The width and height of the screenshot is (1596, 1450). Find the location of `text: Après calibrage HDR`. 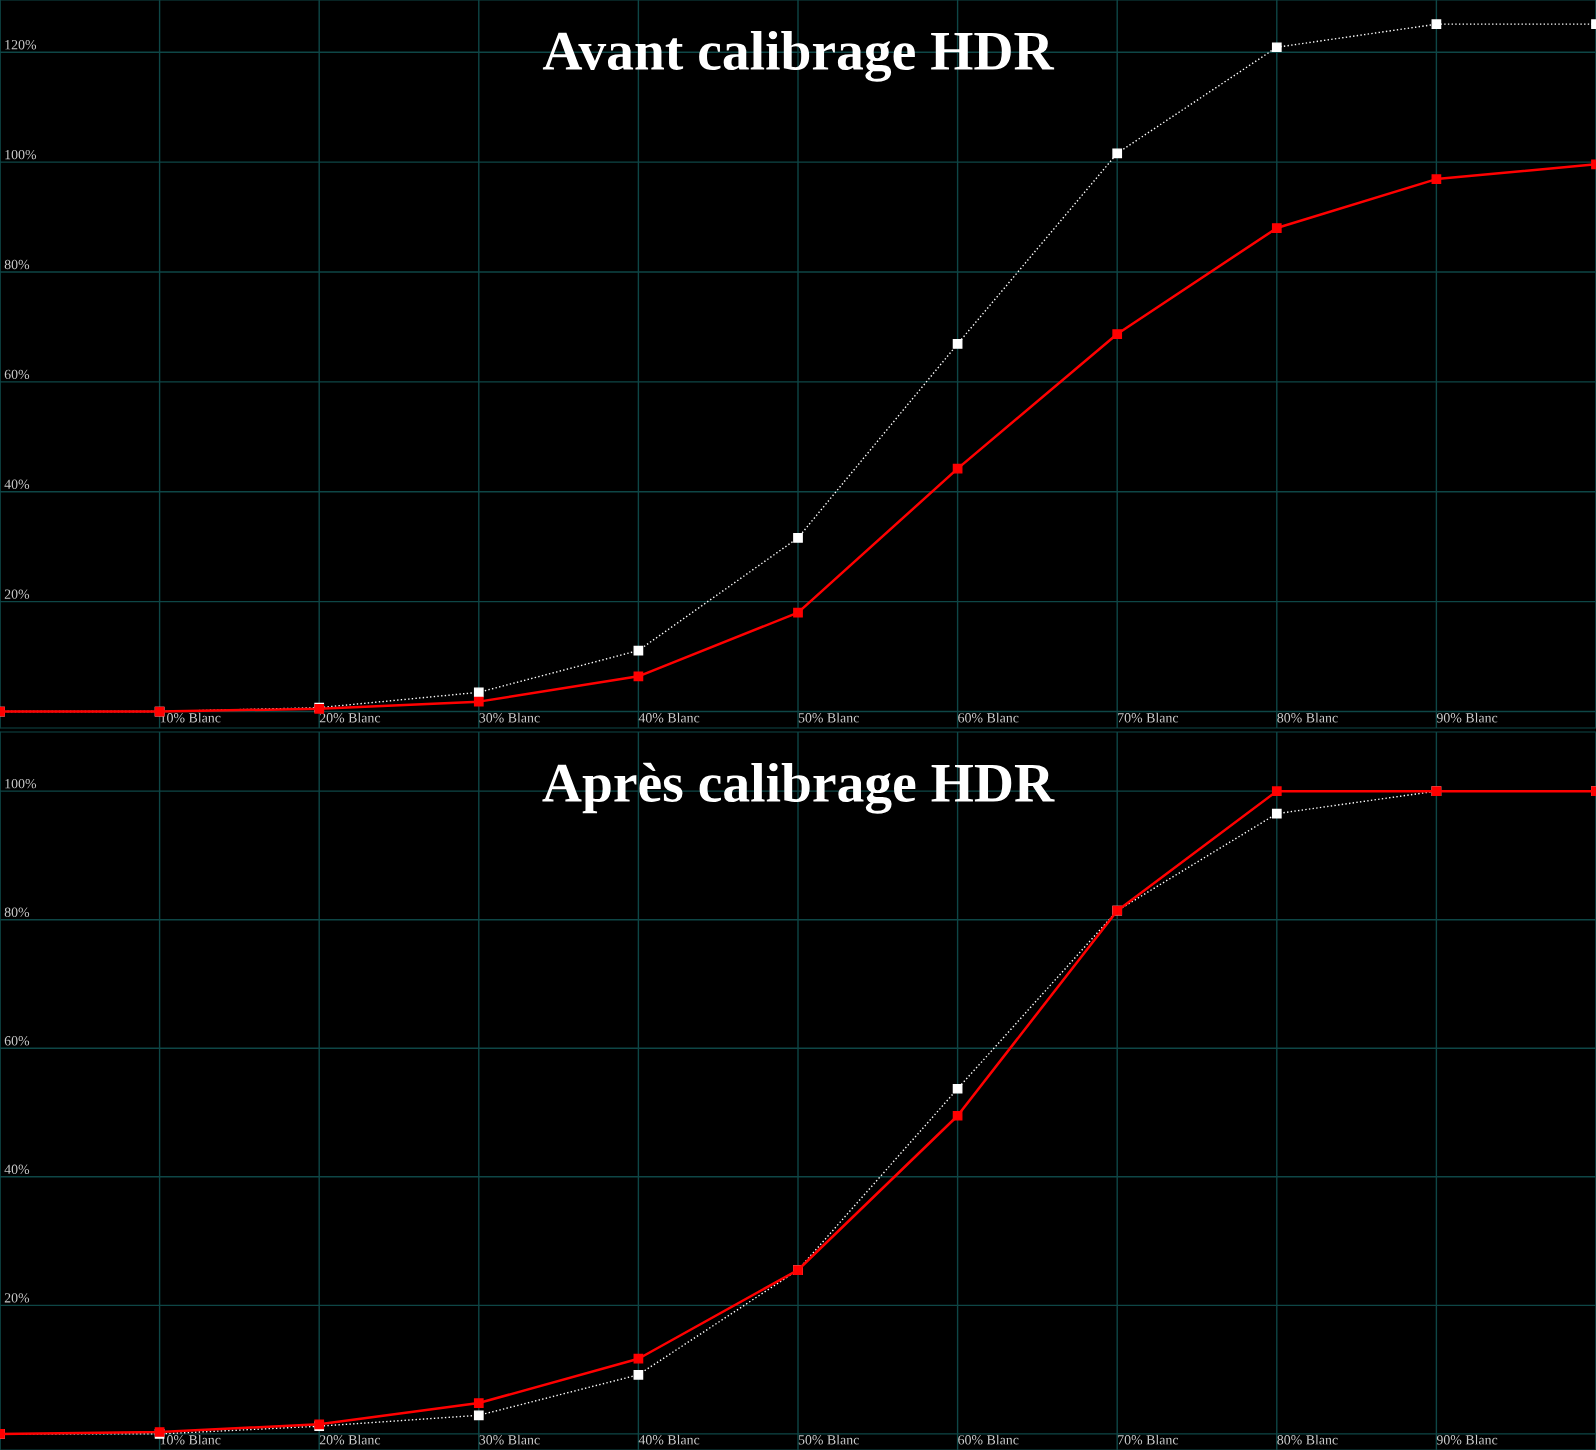

text: Après calibrage HDR is located at coordinates (798, 788).